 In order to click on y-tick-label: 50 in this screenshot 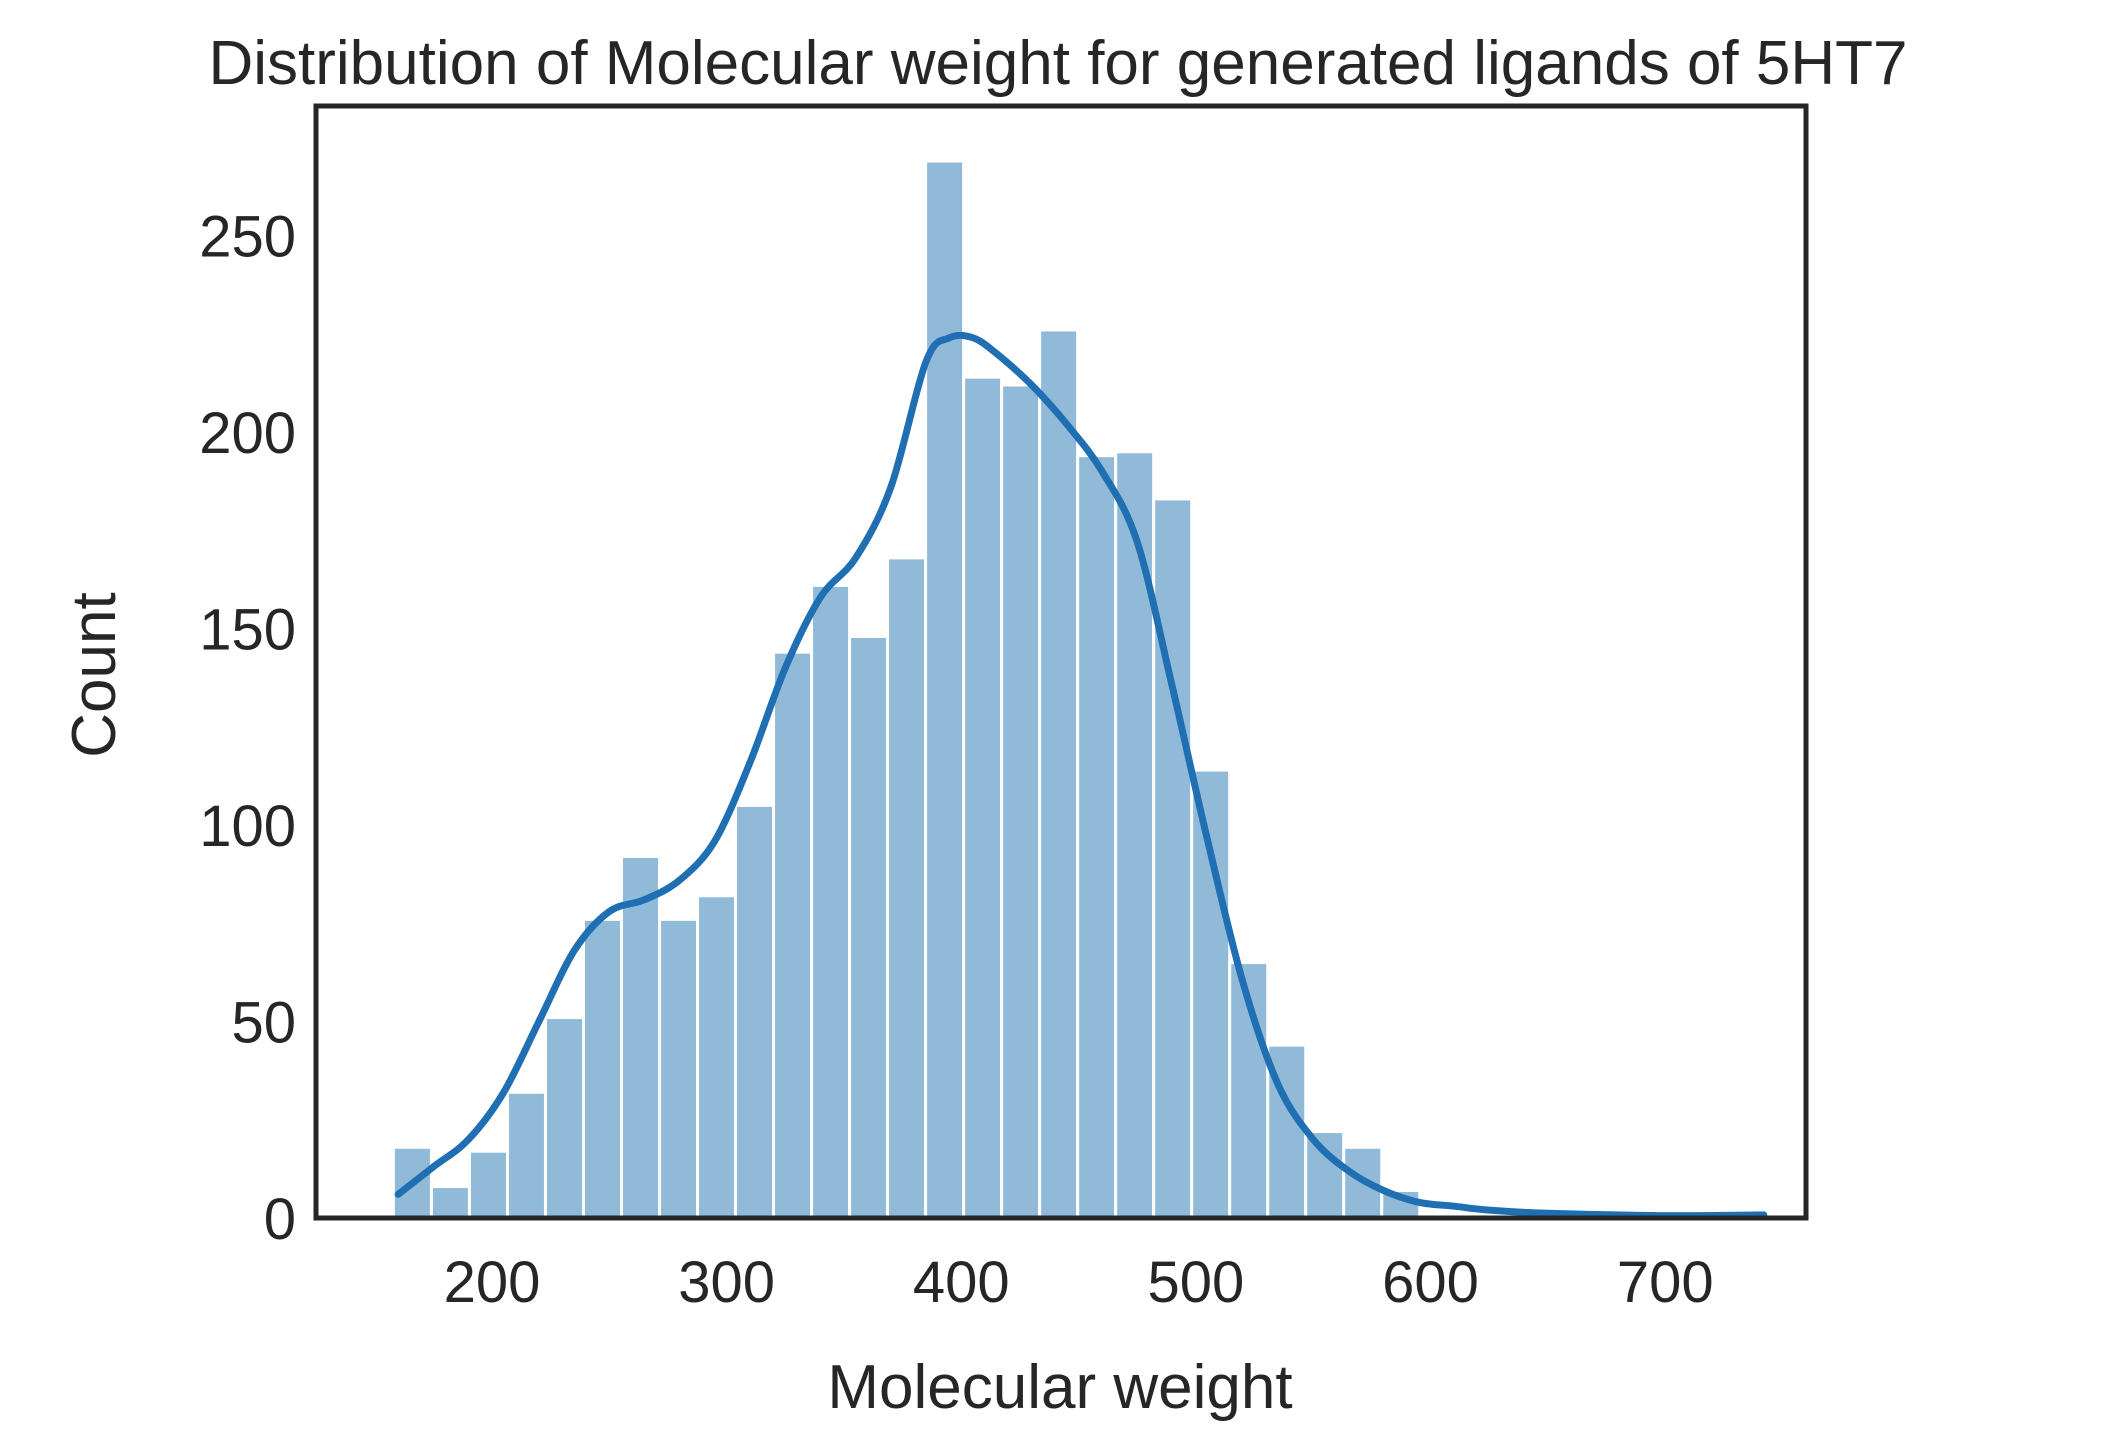, I will do `click(263, 1023)`.